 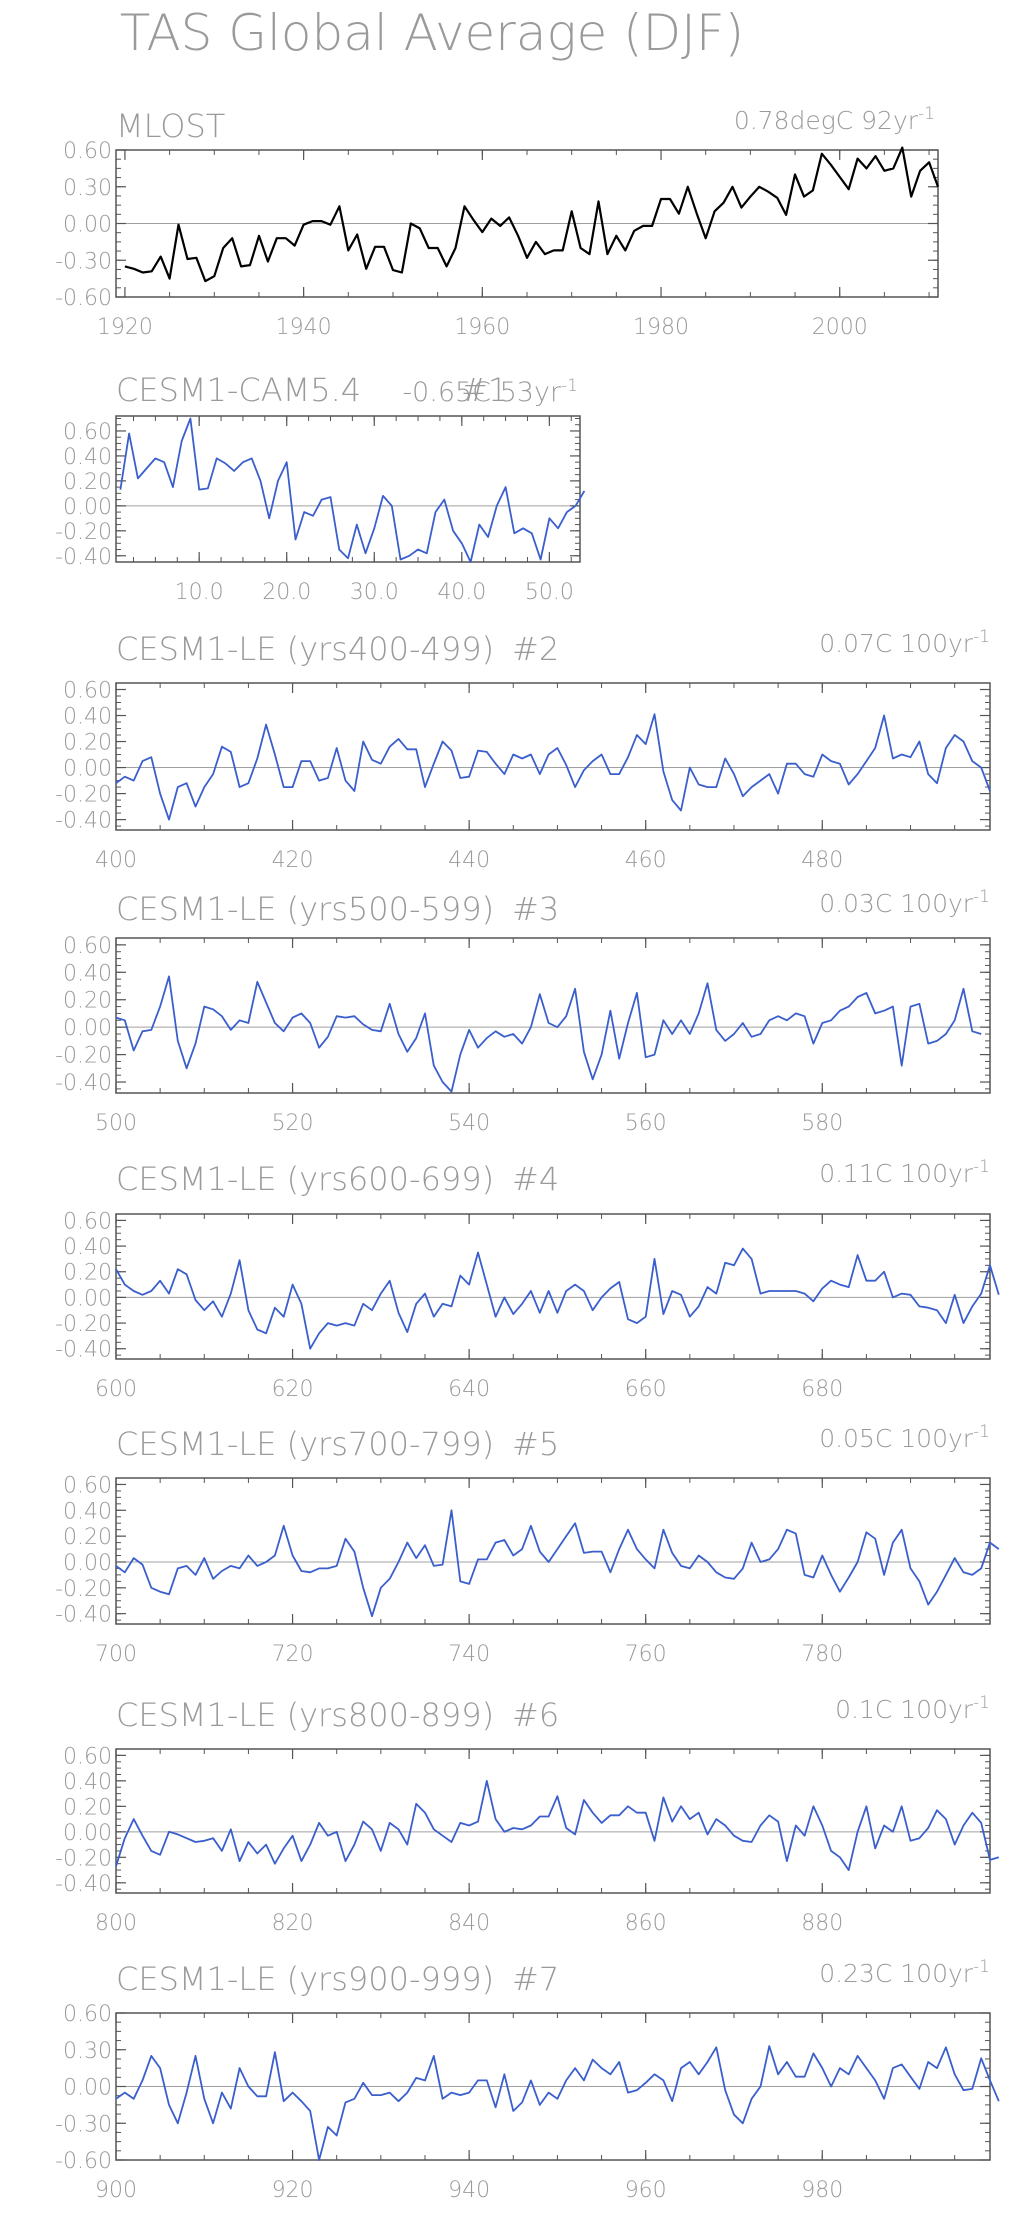 I want to click on x-tick-label: 1940, so click(x=304, y=327).